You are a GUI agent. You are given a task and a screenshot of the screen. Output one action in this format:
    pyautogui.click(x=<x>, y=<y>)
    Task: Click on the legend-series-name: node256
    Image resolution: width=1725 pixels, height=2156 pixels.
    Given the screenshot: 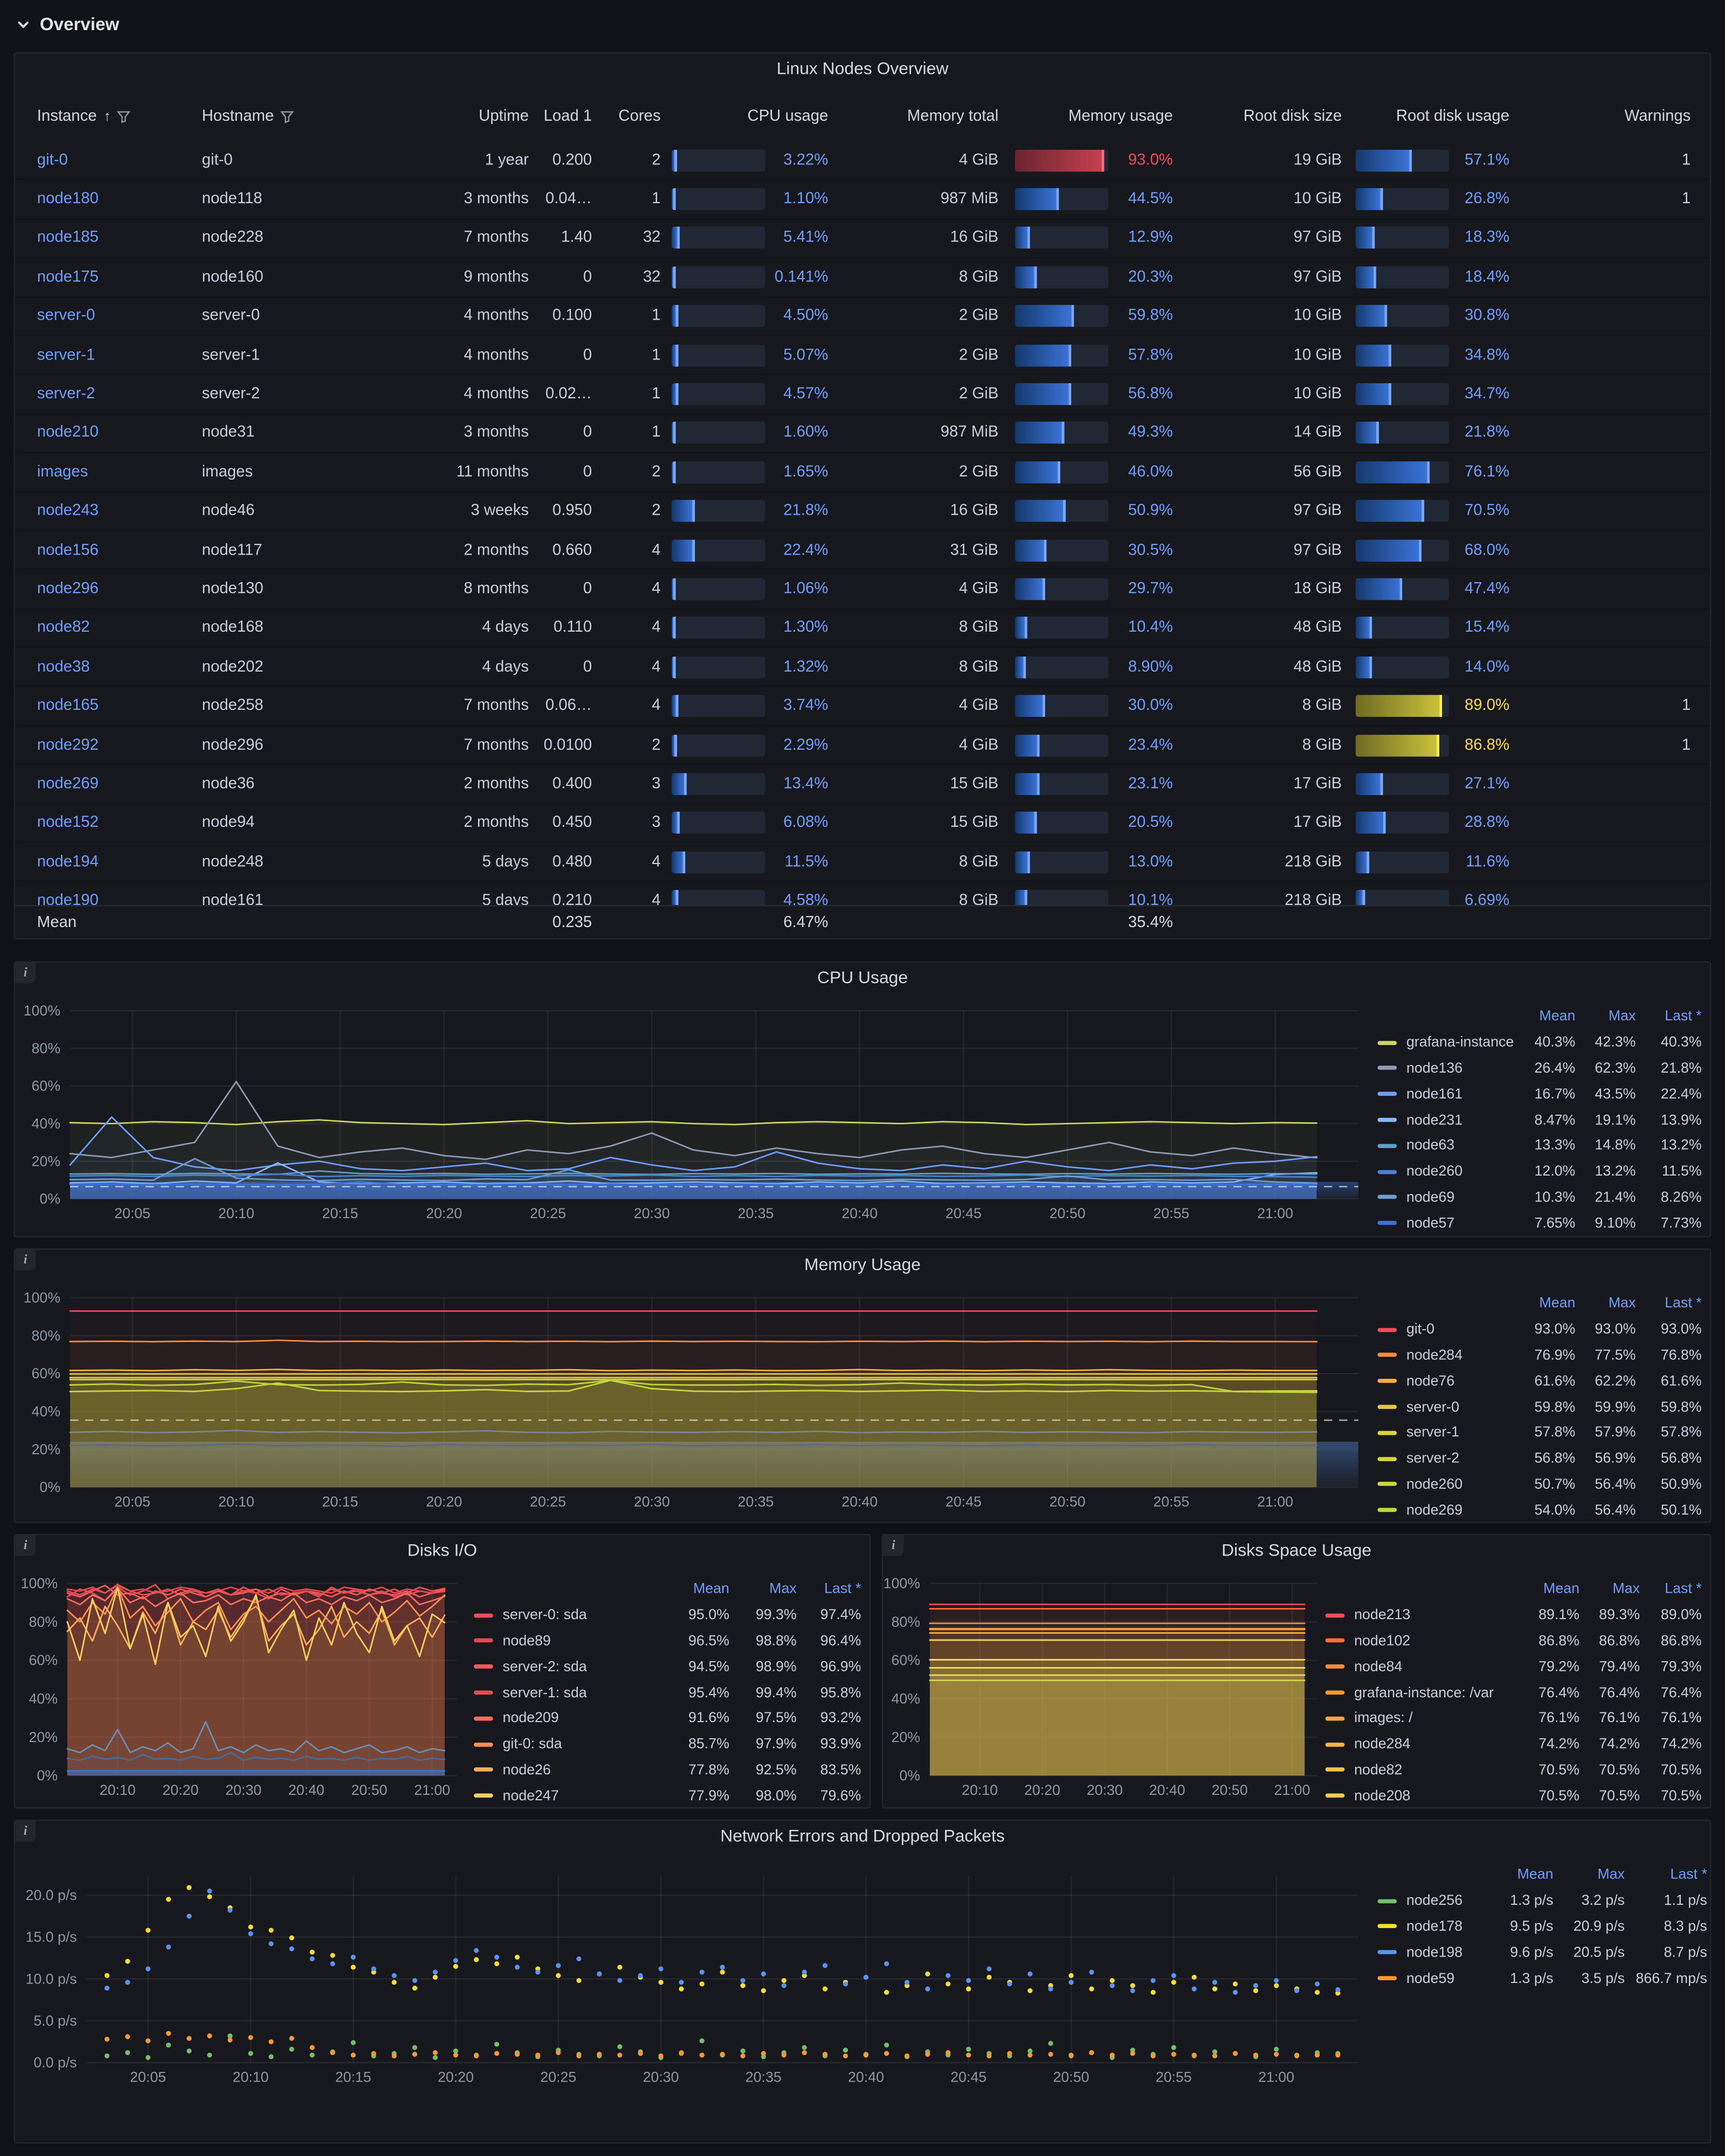 What is the action you would take?
    pyautogui.click(x=1433, y=1900)
    